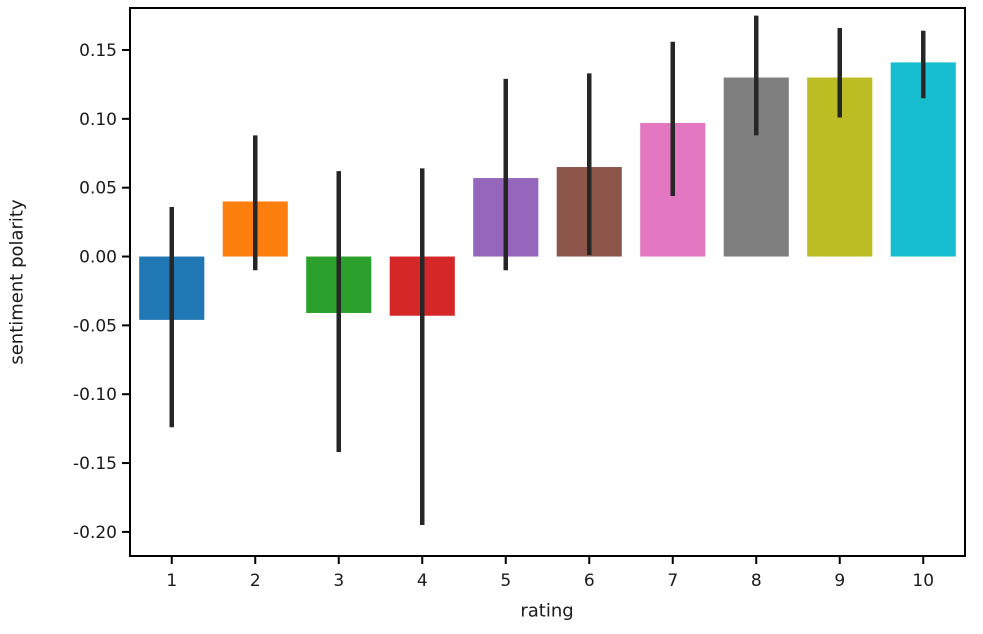  What do you see at coordinates (98, 120) in the screenshot?
I see `y-tick-label: 0.10` at bounding box center [98, 120].